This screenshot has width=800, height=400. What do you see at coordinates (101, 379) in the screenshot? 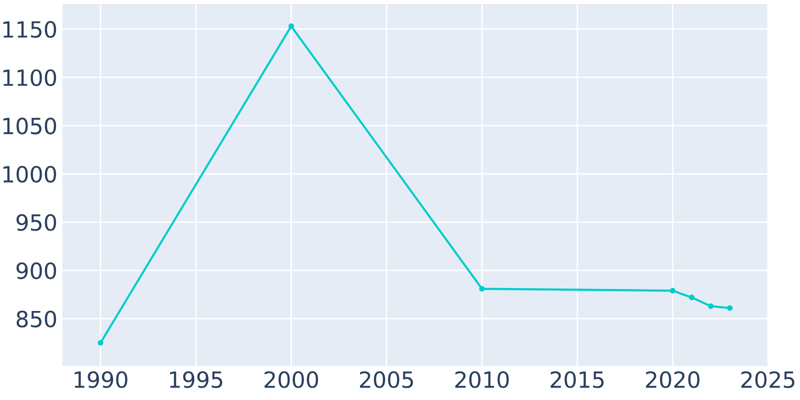
I see `x-tick-label: 1990` at bounding box center [101, 379].